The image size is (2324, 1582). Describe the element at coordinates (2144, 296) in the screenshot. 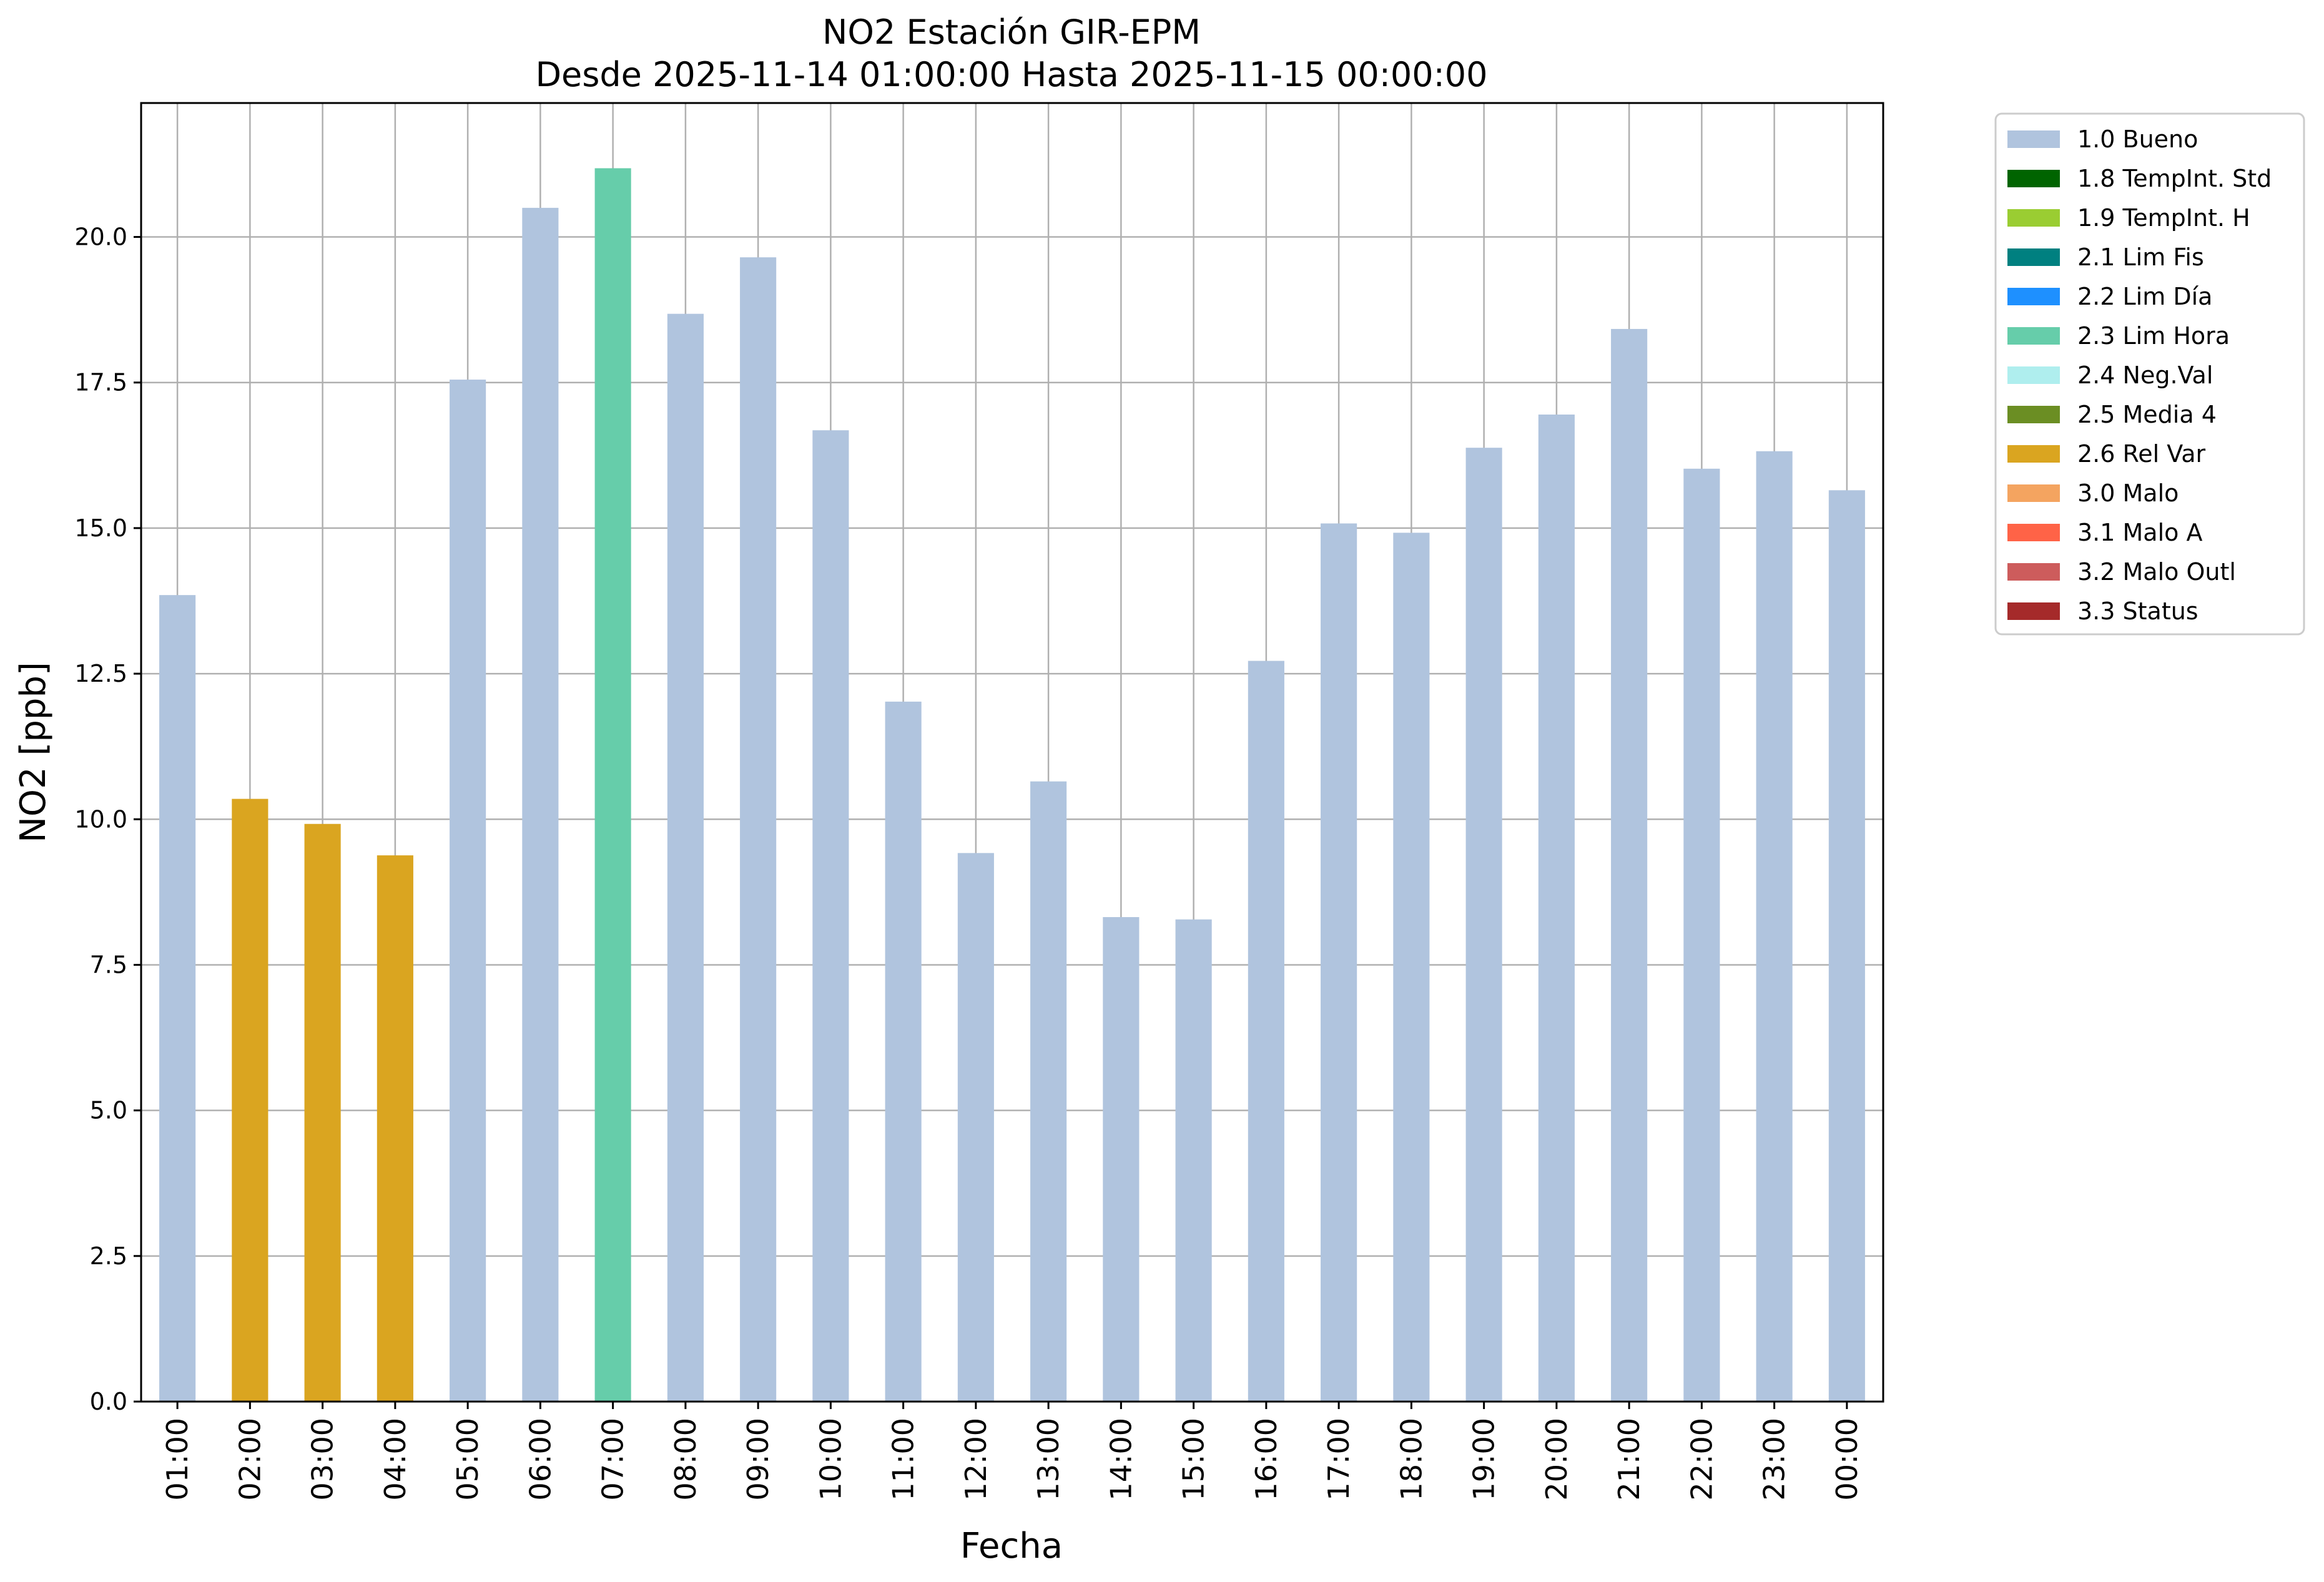

I see `legend-label: 2.2 Lim Día` at that location.